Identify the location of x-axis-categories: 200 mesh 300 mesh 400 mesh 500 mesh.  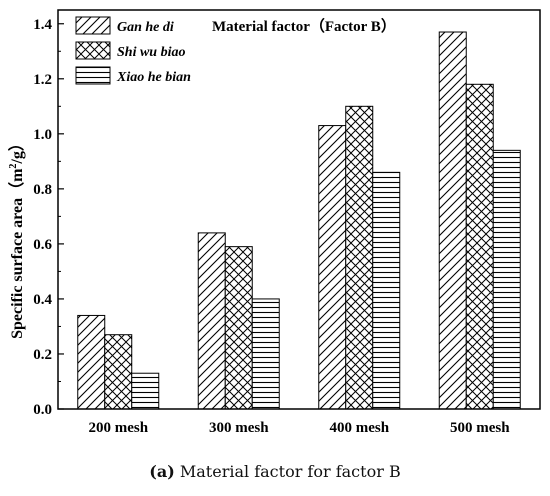
(299, 428).